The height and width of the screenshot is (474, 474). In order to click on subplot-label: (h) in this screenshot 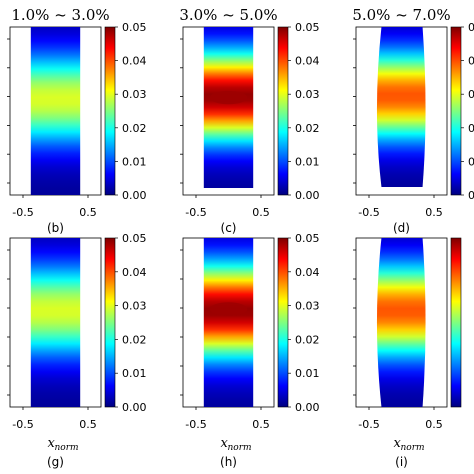, I will do `click(228, 462)`.